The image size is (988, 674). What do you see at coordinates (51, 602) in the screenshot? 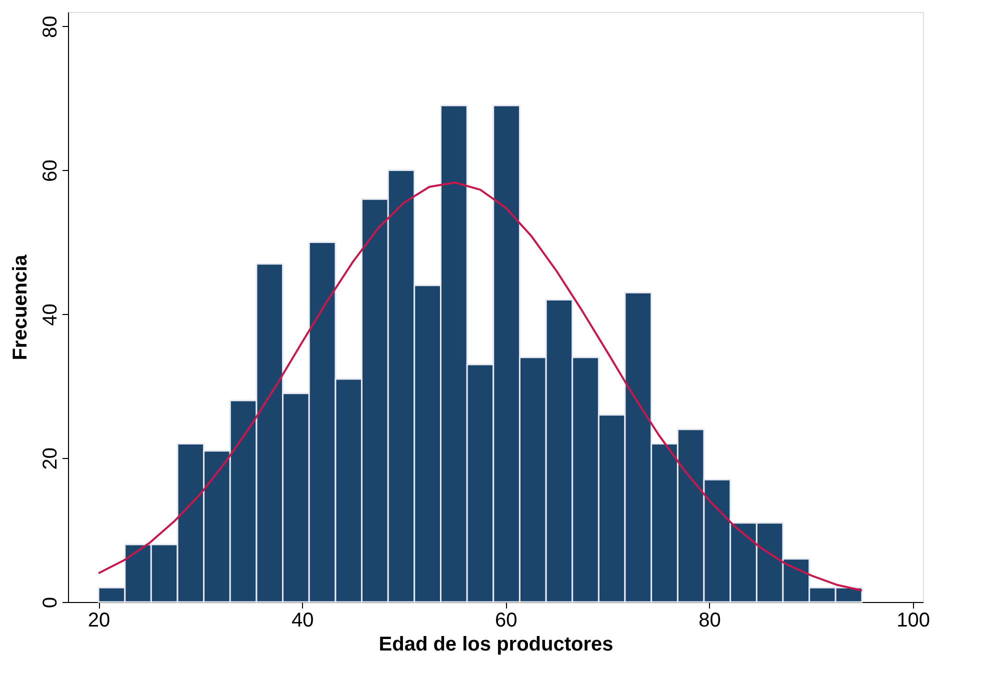
I see `y-tick-label: 0` at bounding box center [51, 602].